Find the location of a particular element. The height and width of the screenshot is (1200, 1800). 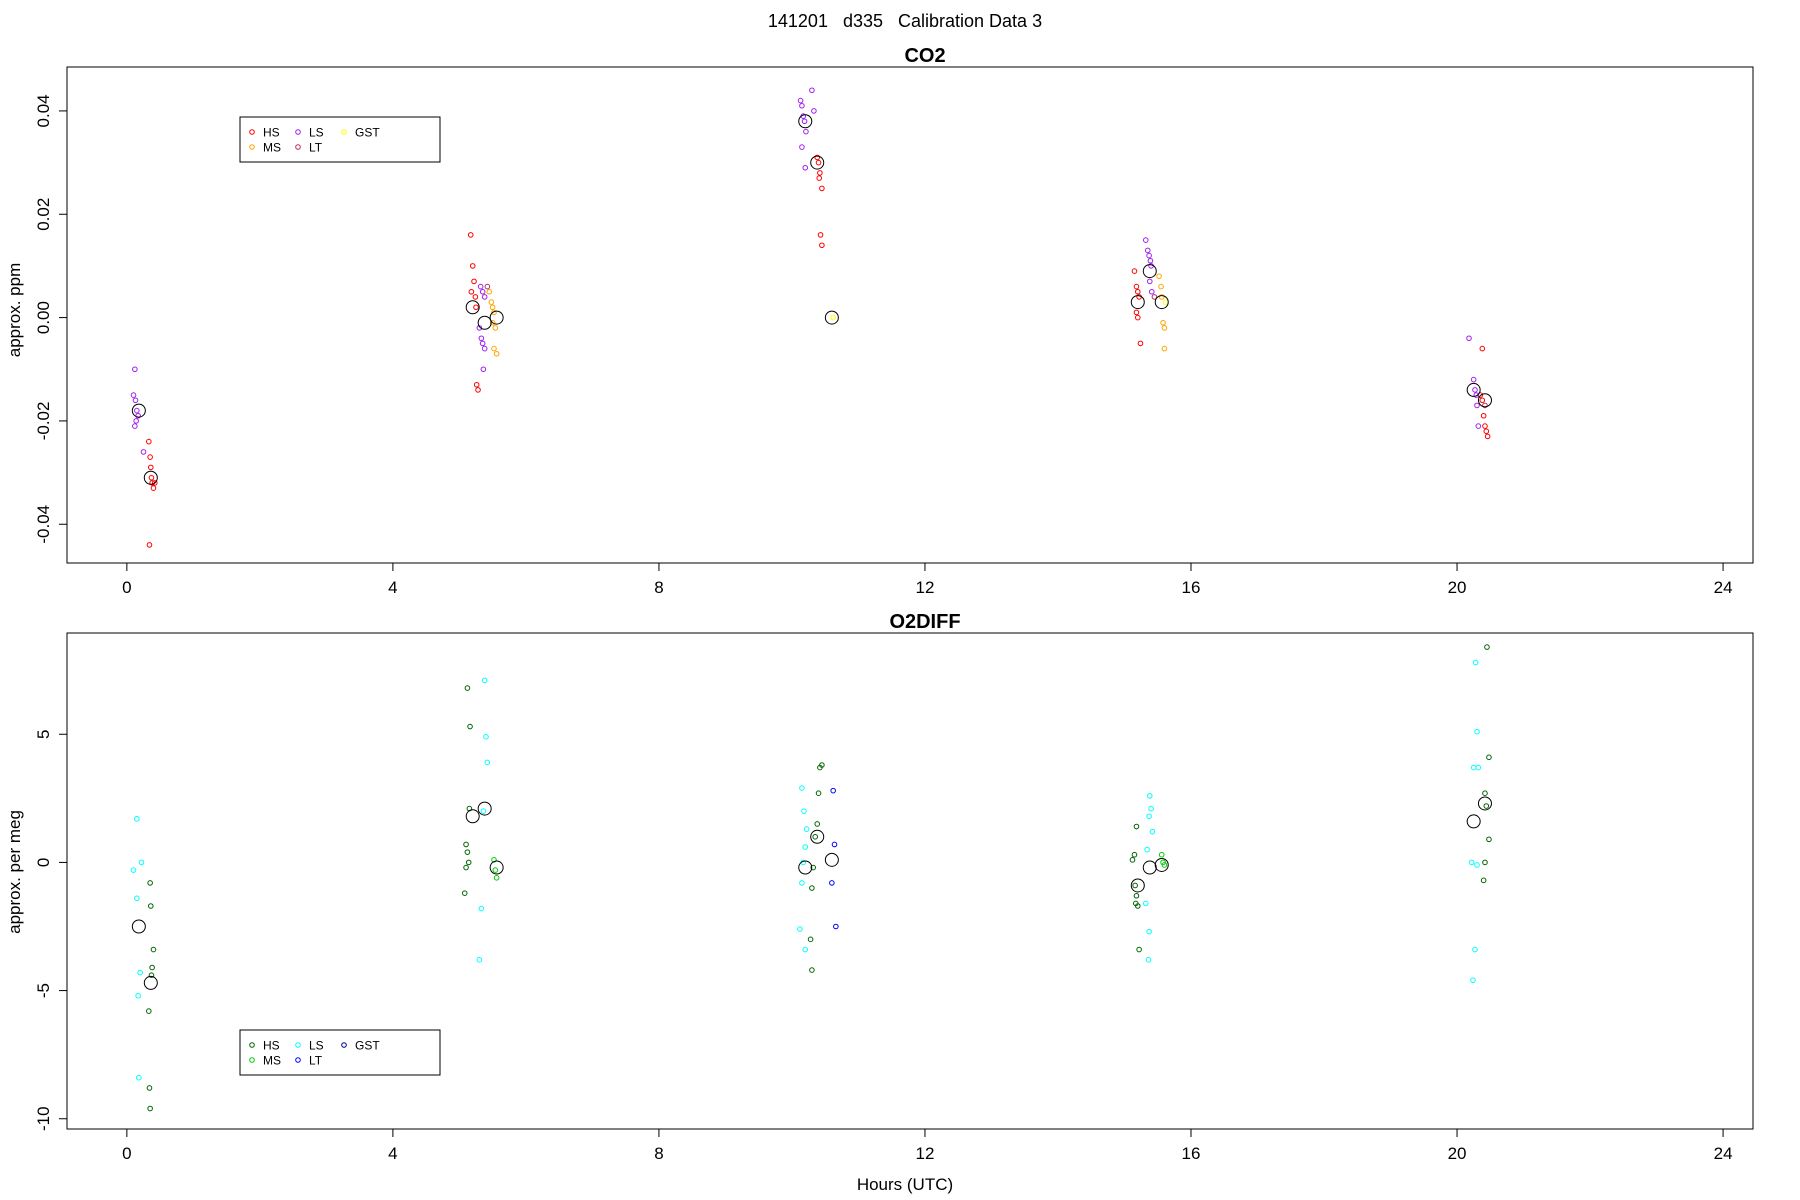

co2-x-tick-label: 24 is located at coordinates (1723, 587).